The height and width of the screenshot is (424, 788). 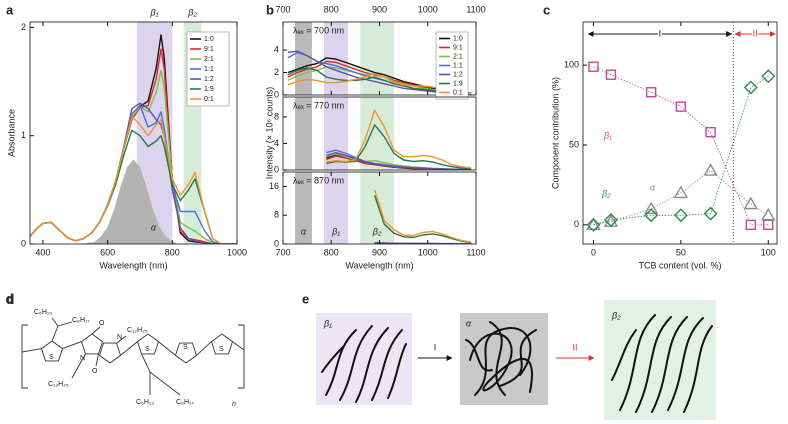 I want to click on atom-label: C₁₂H₂₅, so click(x=58, y=384).